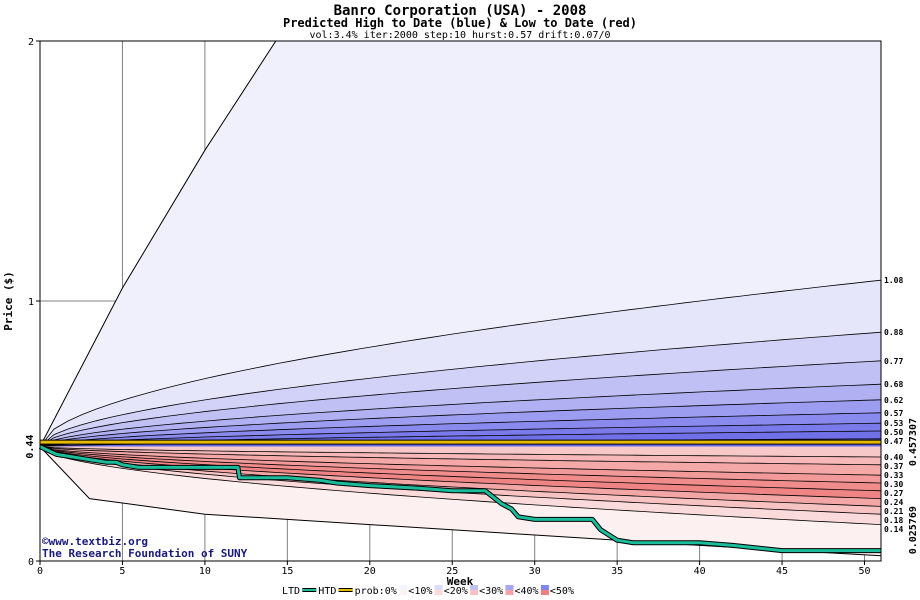 This screenshot has width=920, height=600. I want to click on band-end-label: 0.18, so click(893, 520).